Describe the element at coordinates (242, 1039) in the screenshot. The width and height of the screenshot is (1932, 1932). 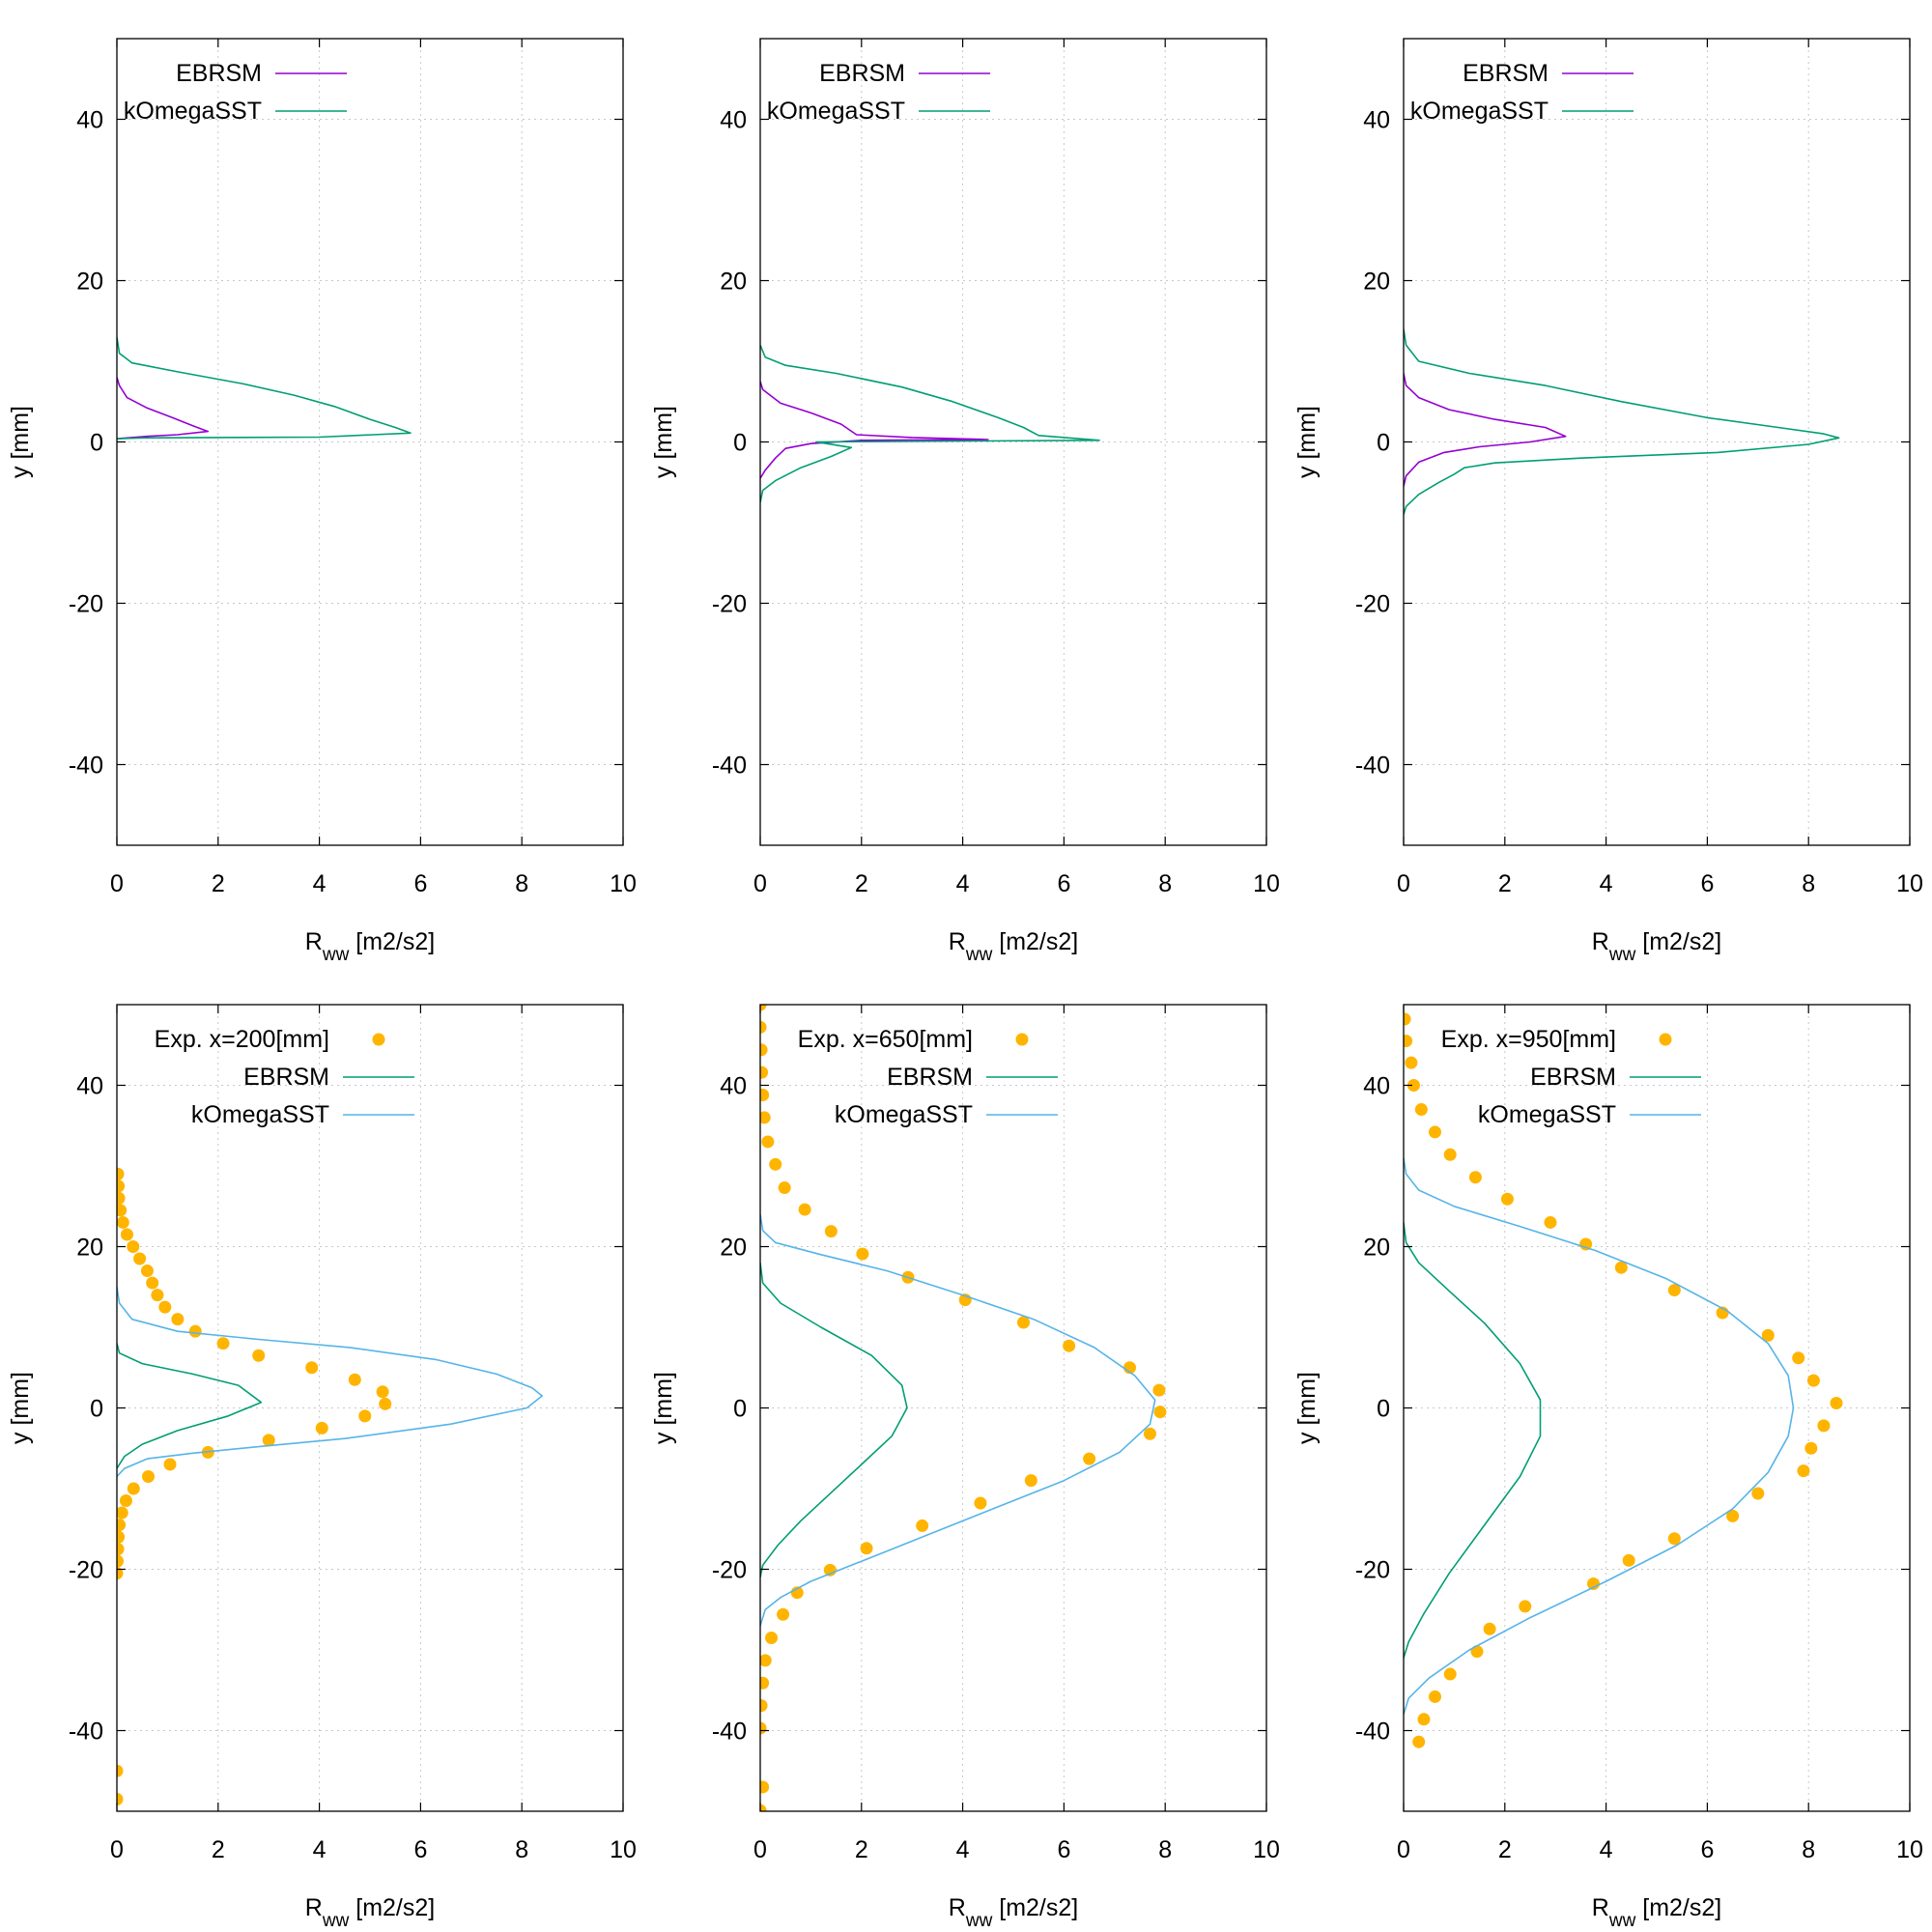
I see `legend-label: Exp. x=200[mm]` at that location.